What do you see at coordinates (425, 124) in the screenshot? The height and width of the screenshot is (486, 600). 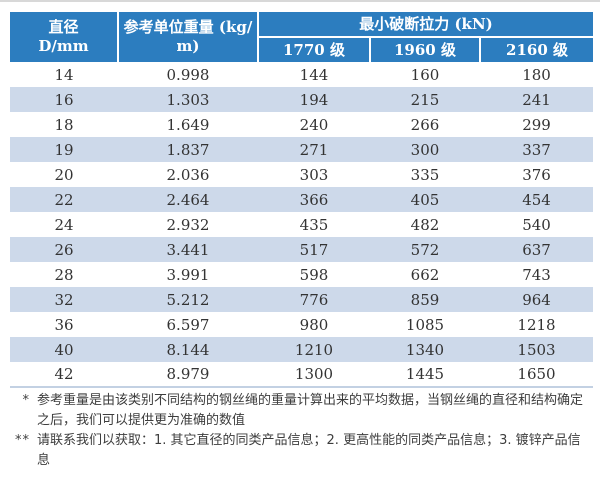 I see `cell-kn-1960: 266` at bounding box center [425, 124].